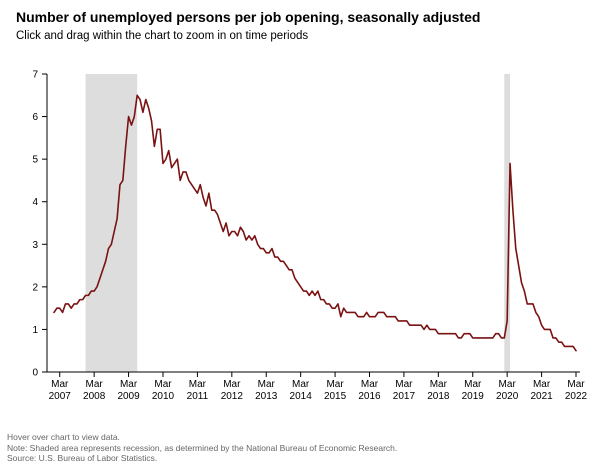 The height and width of the screenshot is (466, 602). What do you see at coordinates (35, 160) in the screenshot?
I see `y-tick-label-5: 5` at bounding box center [35, 160].